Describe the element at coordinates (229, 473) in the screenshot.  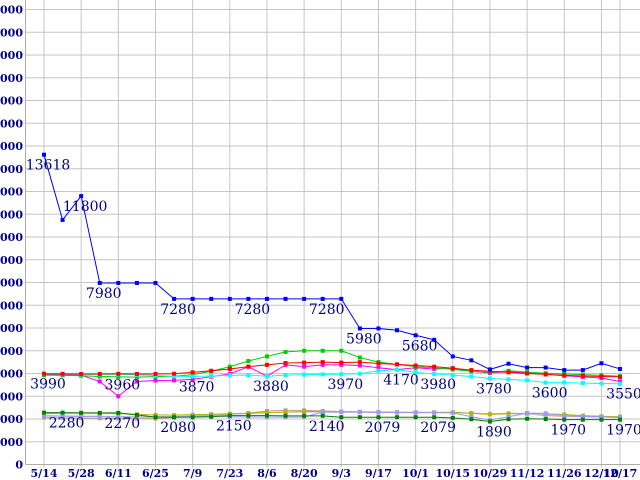
I see `x-tick-label: 7/23` at that location.